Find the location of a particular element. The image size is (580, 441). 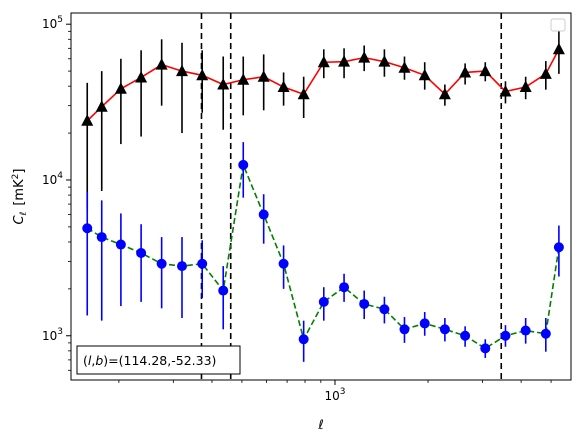

annotation-box: (l,b)=(114.28,-52.33) is located at coordinates (158, 360).